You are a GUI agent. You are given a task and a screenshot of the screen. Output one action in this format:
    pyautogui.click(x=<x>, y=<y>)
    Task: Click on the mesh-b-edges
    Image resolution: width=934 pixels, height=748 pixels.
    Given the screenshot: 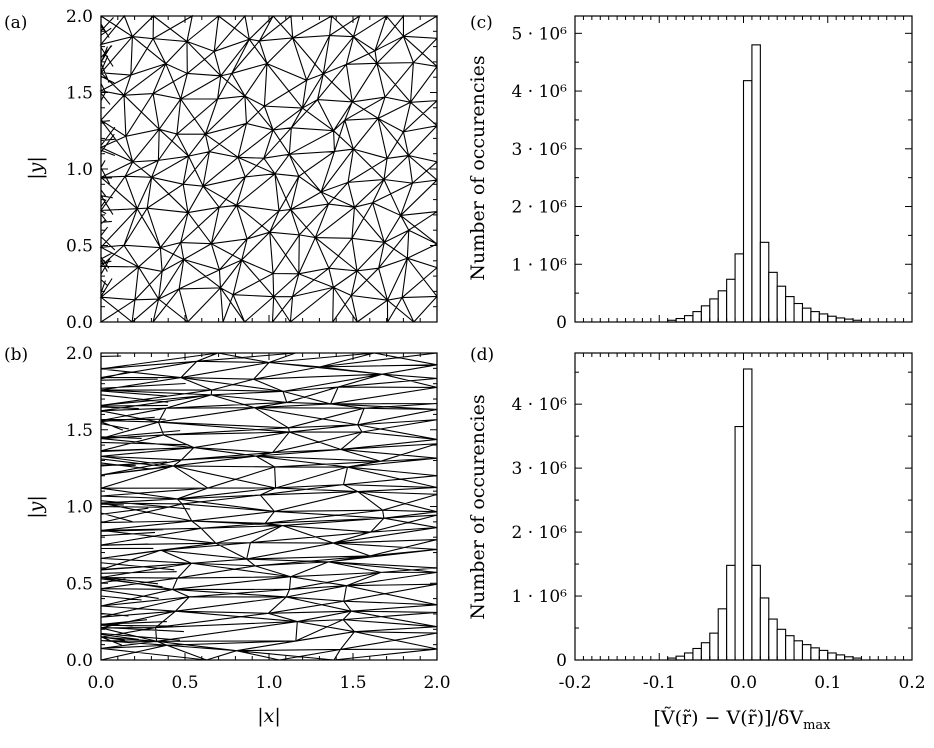 What is the action you would take?
    pyautogui.click(x=269, y=506)
    